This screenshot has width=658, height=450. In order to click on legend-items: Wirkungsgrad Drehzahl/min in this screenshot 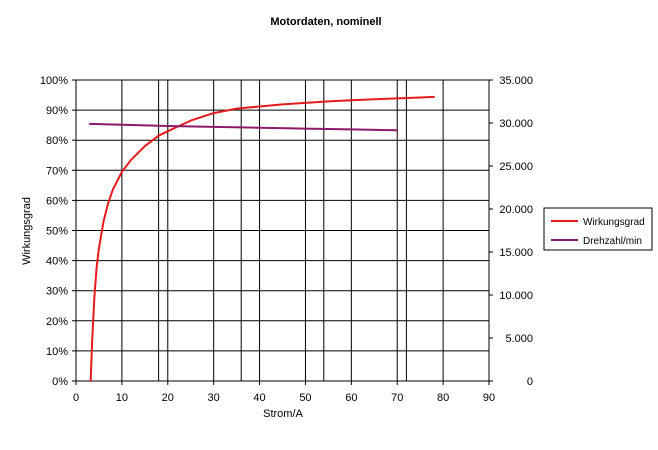, I will do `click(598, 232)`.